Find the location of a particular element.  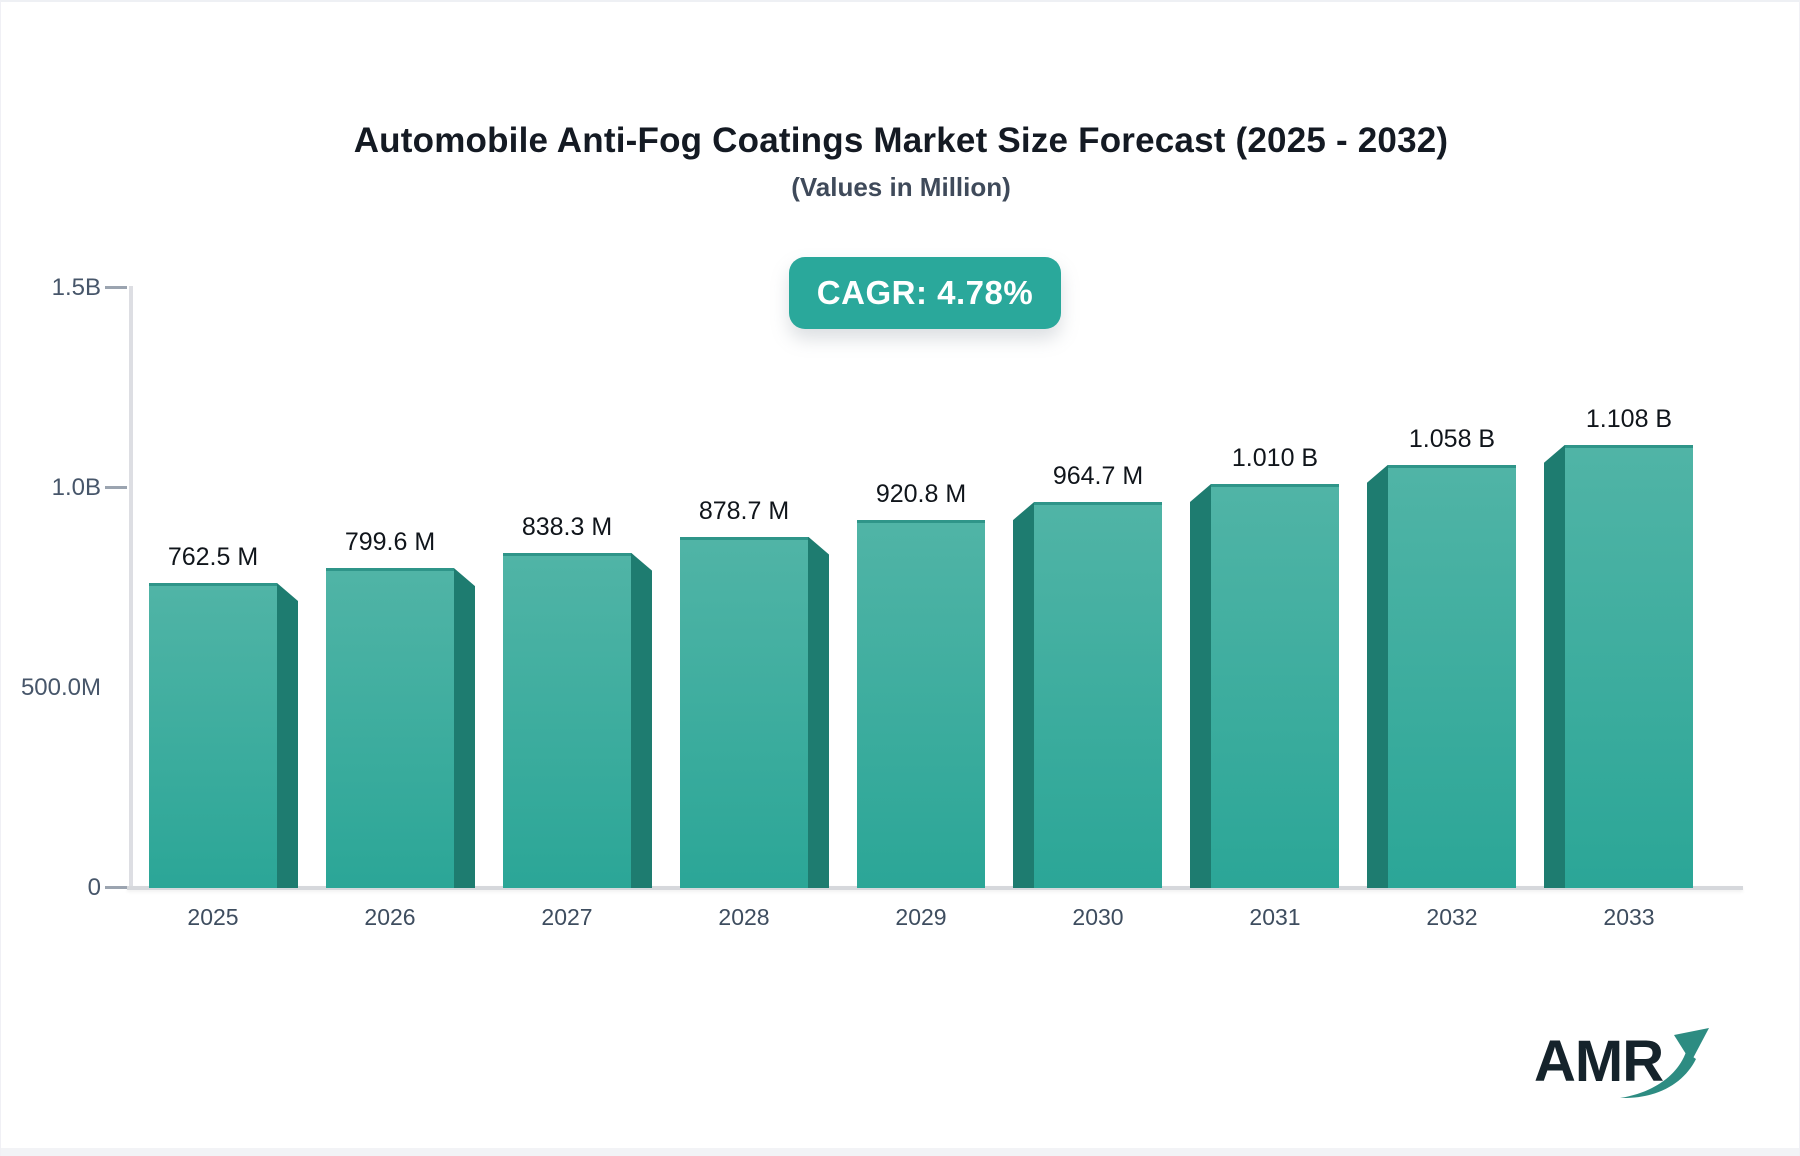

x-axis-line is located at coordinates (935, 888).